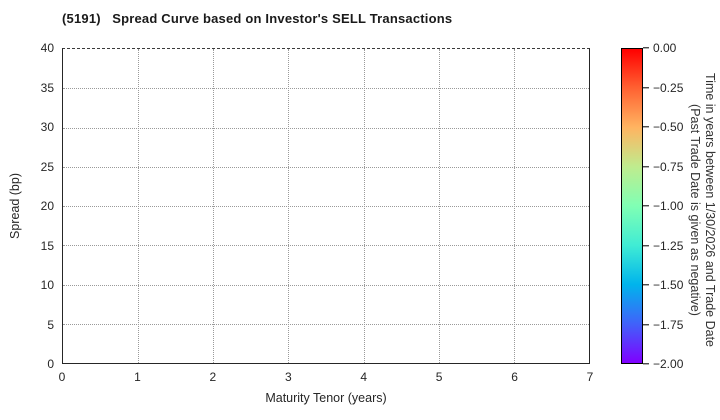 The width and height of the screenshot is (720, 420). Describe the element at coordinates (288, 377) in the screenshot. I see `x-tick-label: 3` at that location.